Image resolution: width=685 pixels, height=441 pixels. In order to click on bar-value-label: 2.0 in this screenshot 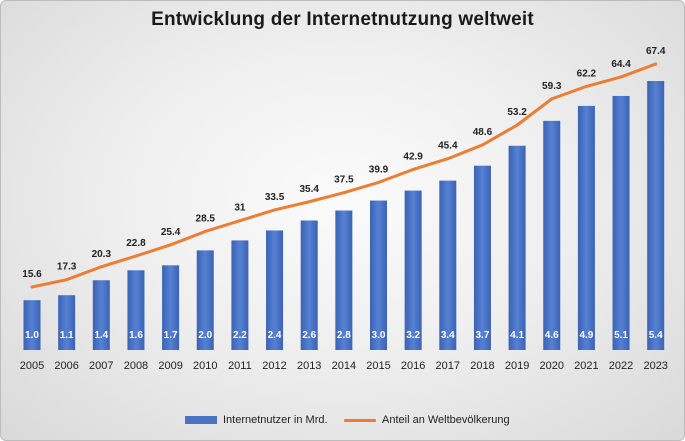, I will do `click(205, 335)`.